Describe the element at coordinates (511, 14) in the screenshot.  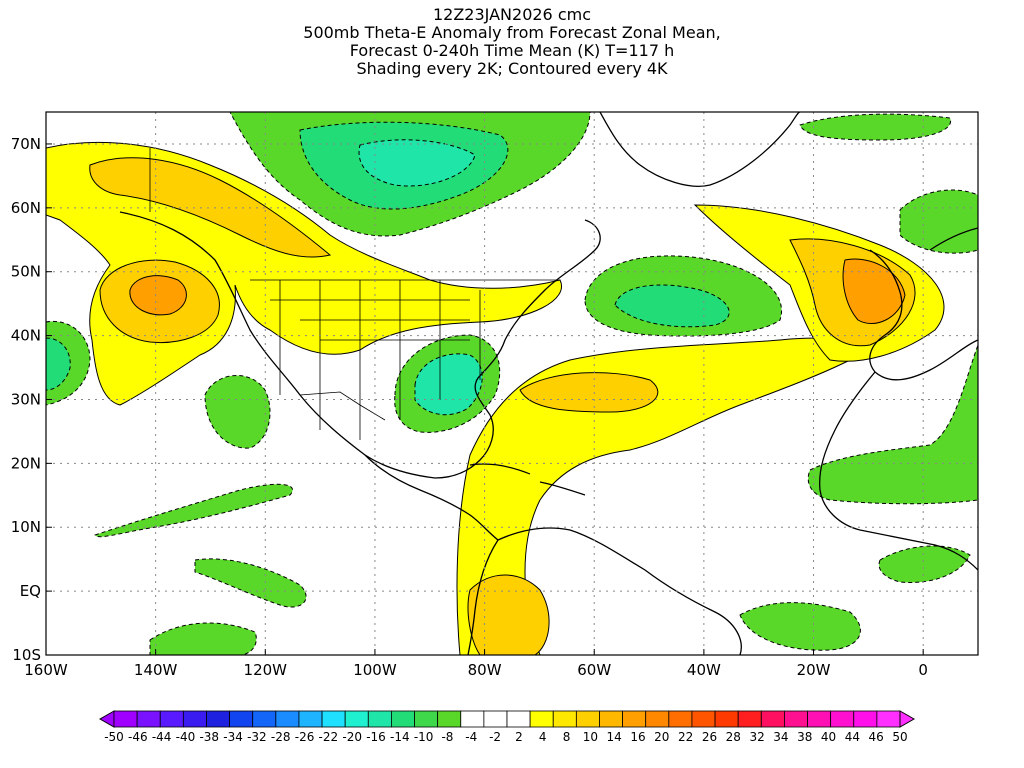
I see `chart-title-line-1: 12Z23JAN2026 cmc` at that location.